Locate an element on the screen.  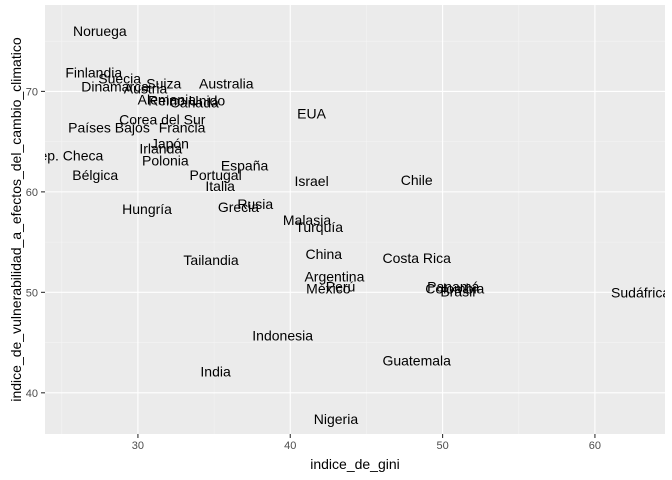
x-tick-label: 30 is located at coordinates (138, 446).